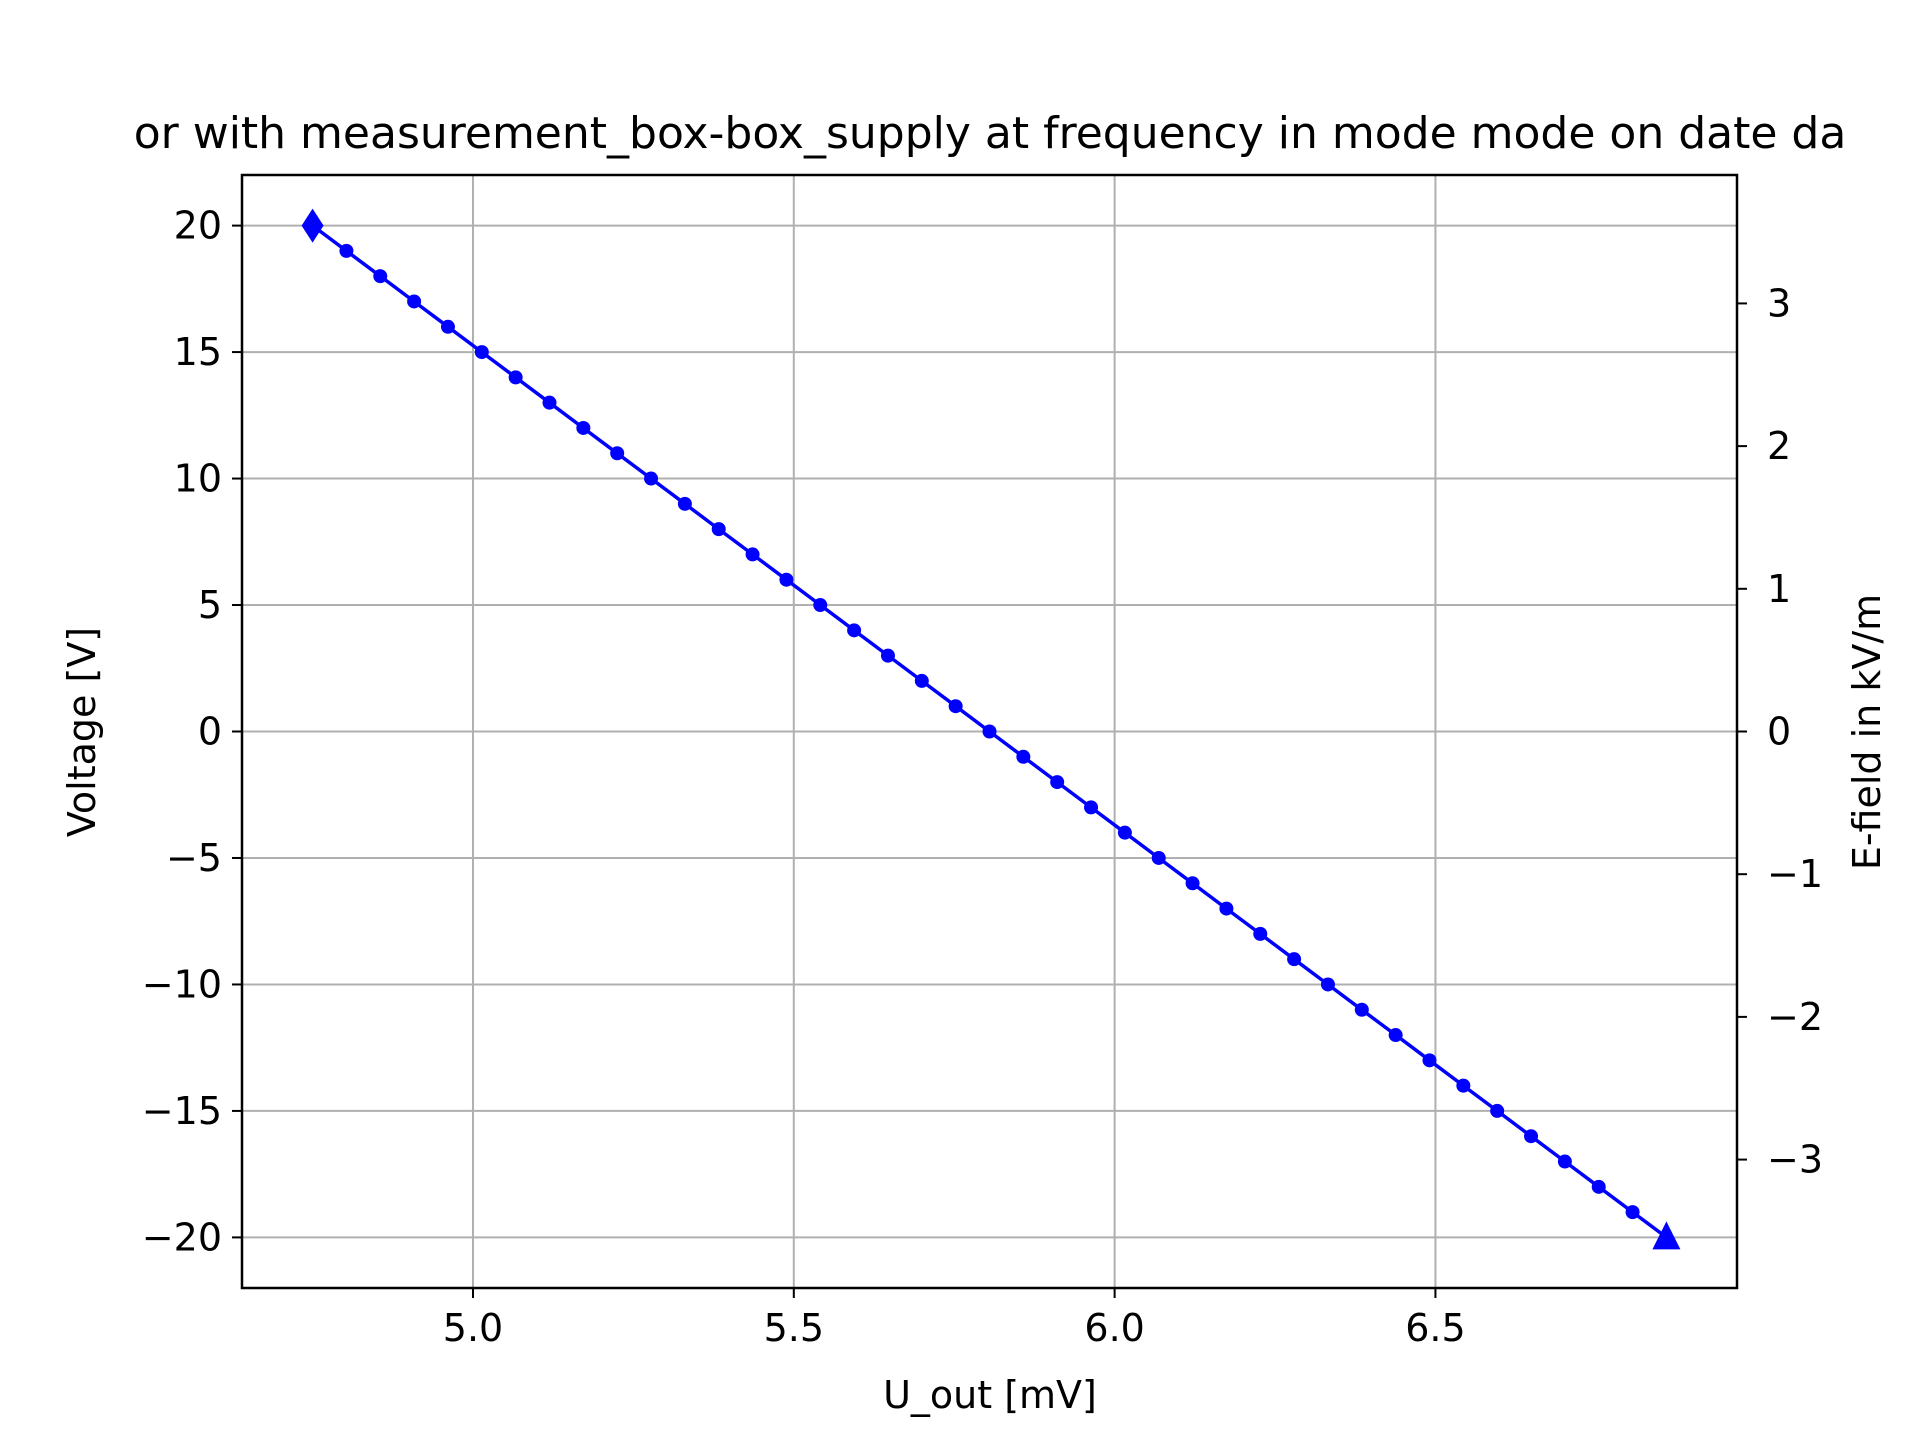  I want to click on x-axis-title: U_out [mV], so click(990, 1395).